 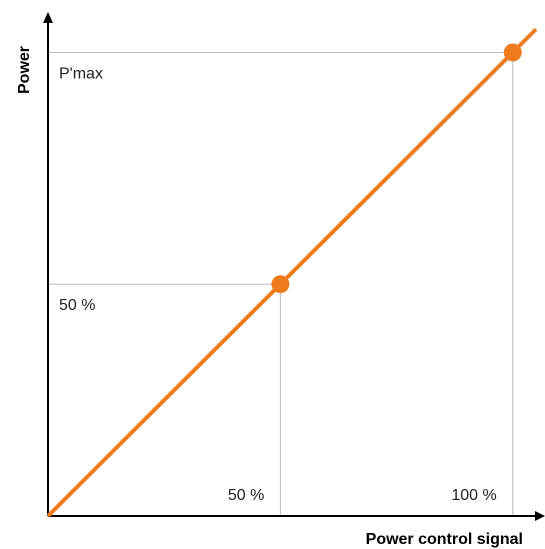 What do you see at coordinates (473, 495) in the screenshot?
I see `x-tick-label-2: 100 %` at bounding box center [473, 495].